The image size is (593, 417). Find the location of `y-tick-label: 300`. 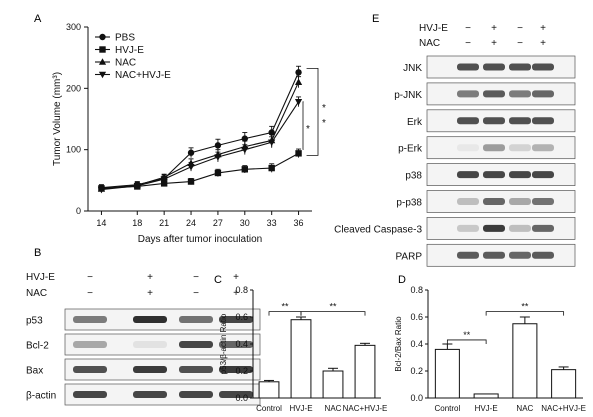

y-tick-label: 300 is located at coordinates (73, 27).